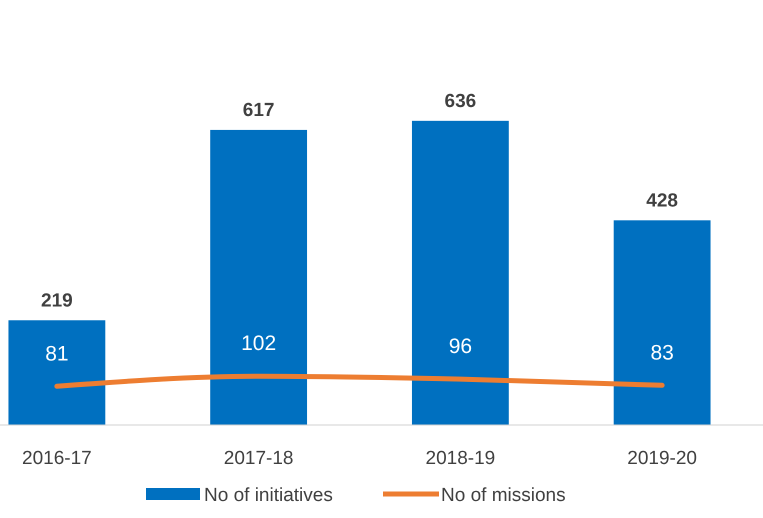 This screenshot has width=763, height=518. What do you see at coordinates (258, 344) in the screenshot?
I see `data-label: 102` at bounding box center [258, 344].